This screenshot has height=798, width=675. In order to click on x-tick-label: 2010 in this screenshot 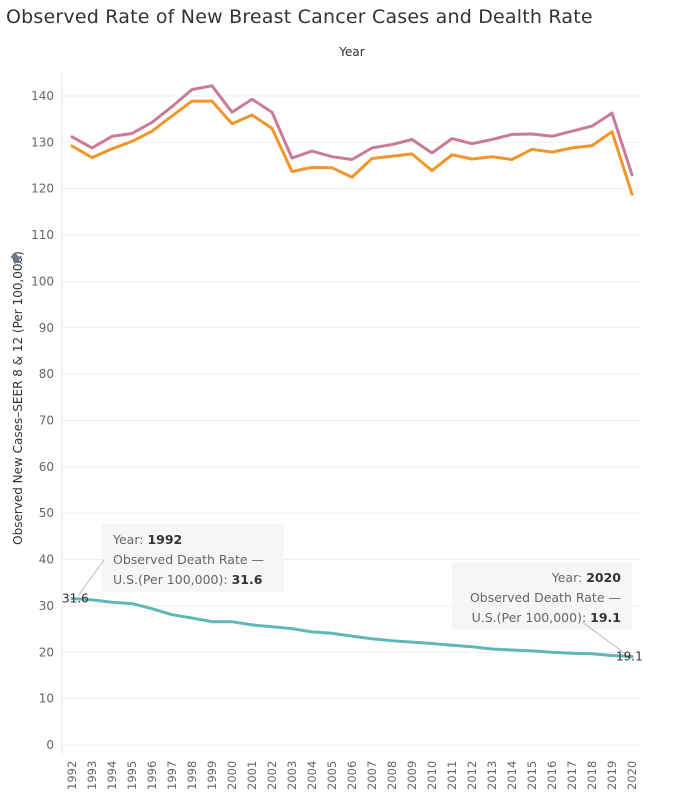, I will do `click(432, 775)`.